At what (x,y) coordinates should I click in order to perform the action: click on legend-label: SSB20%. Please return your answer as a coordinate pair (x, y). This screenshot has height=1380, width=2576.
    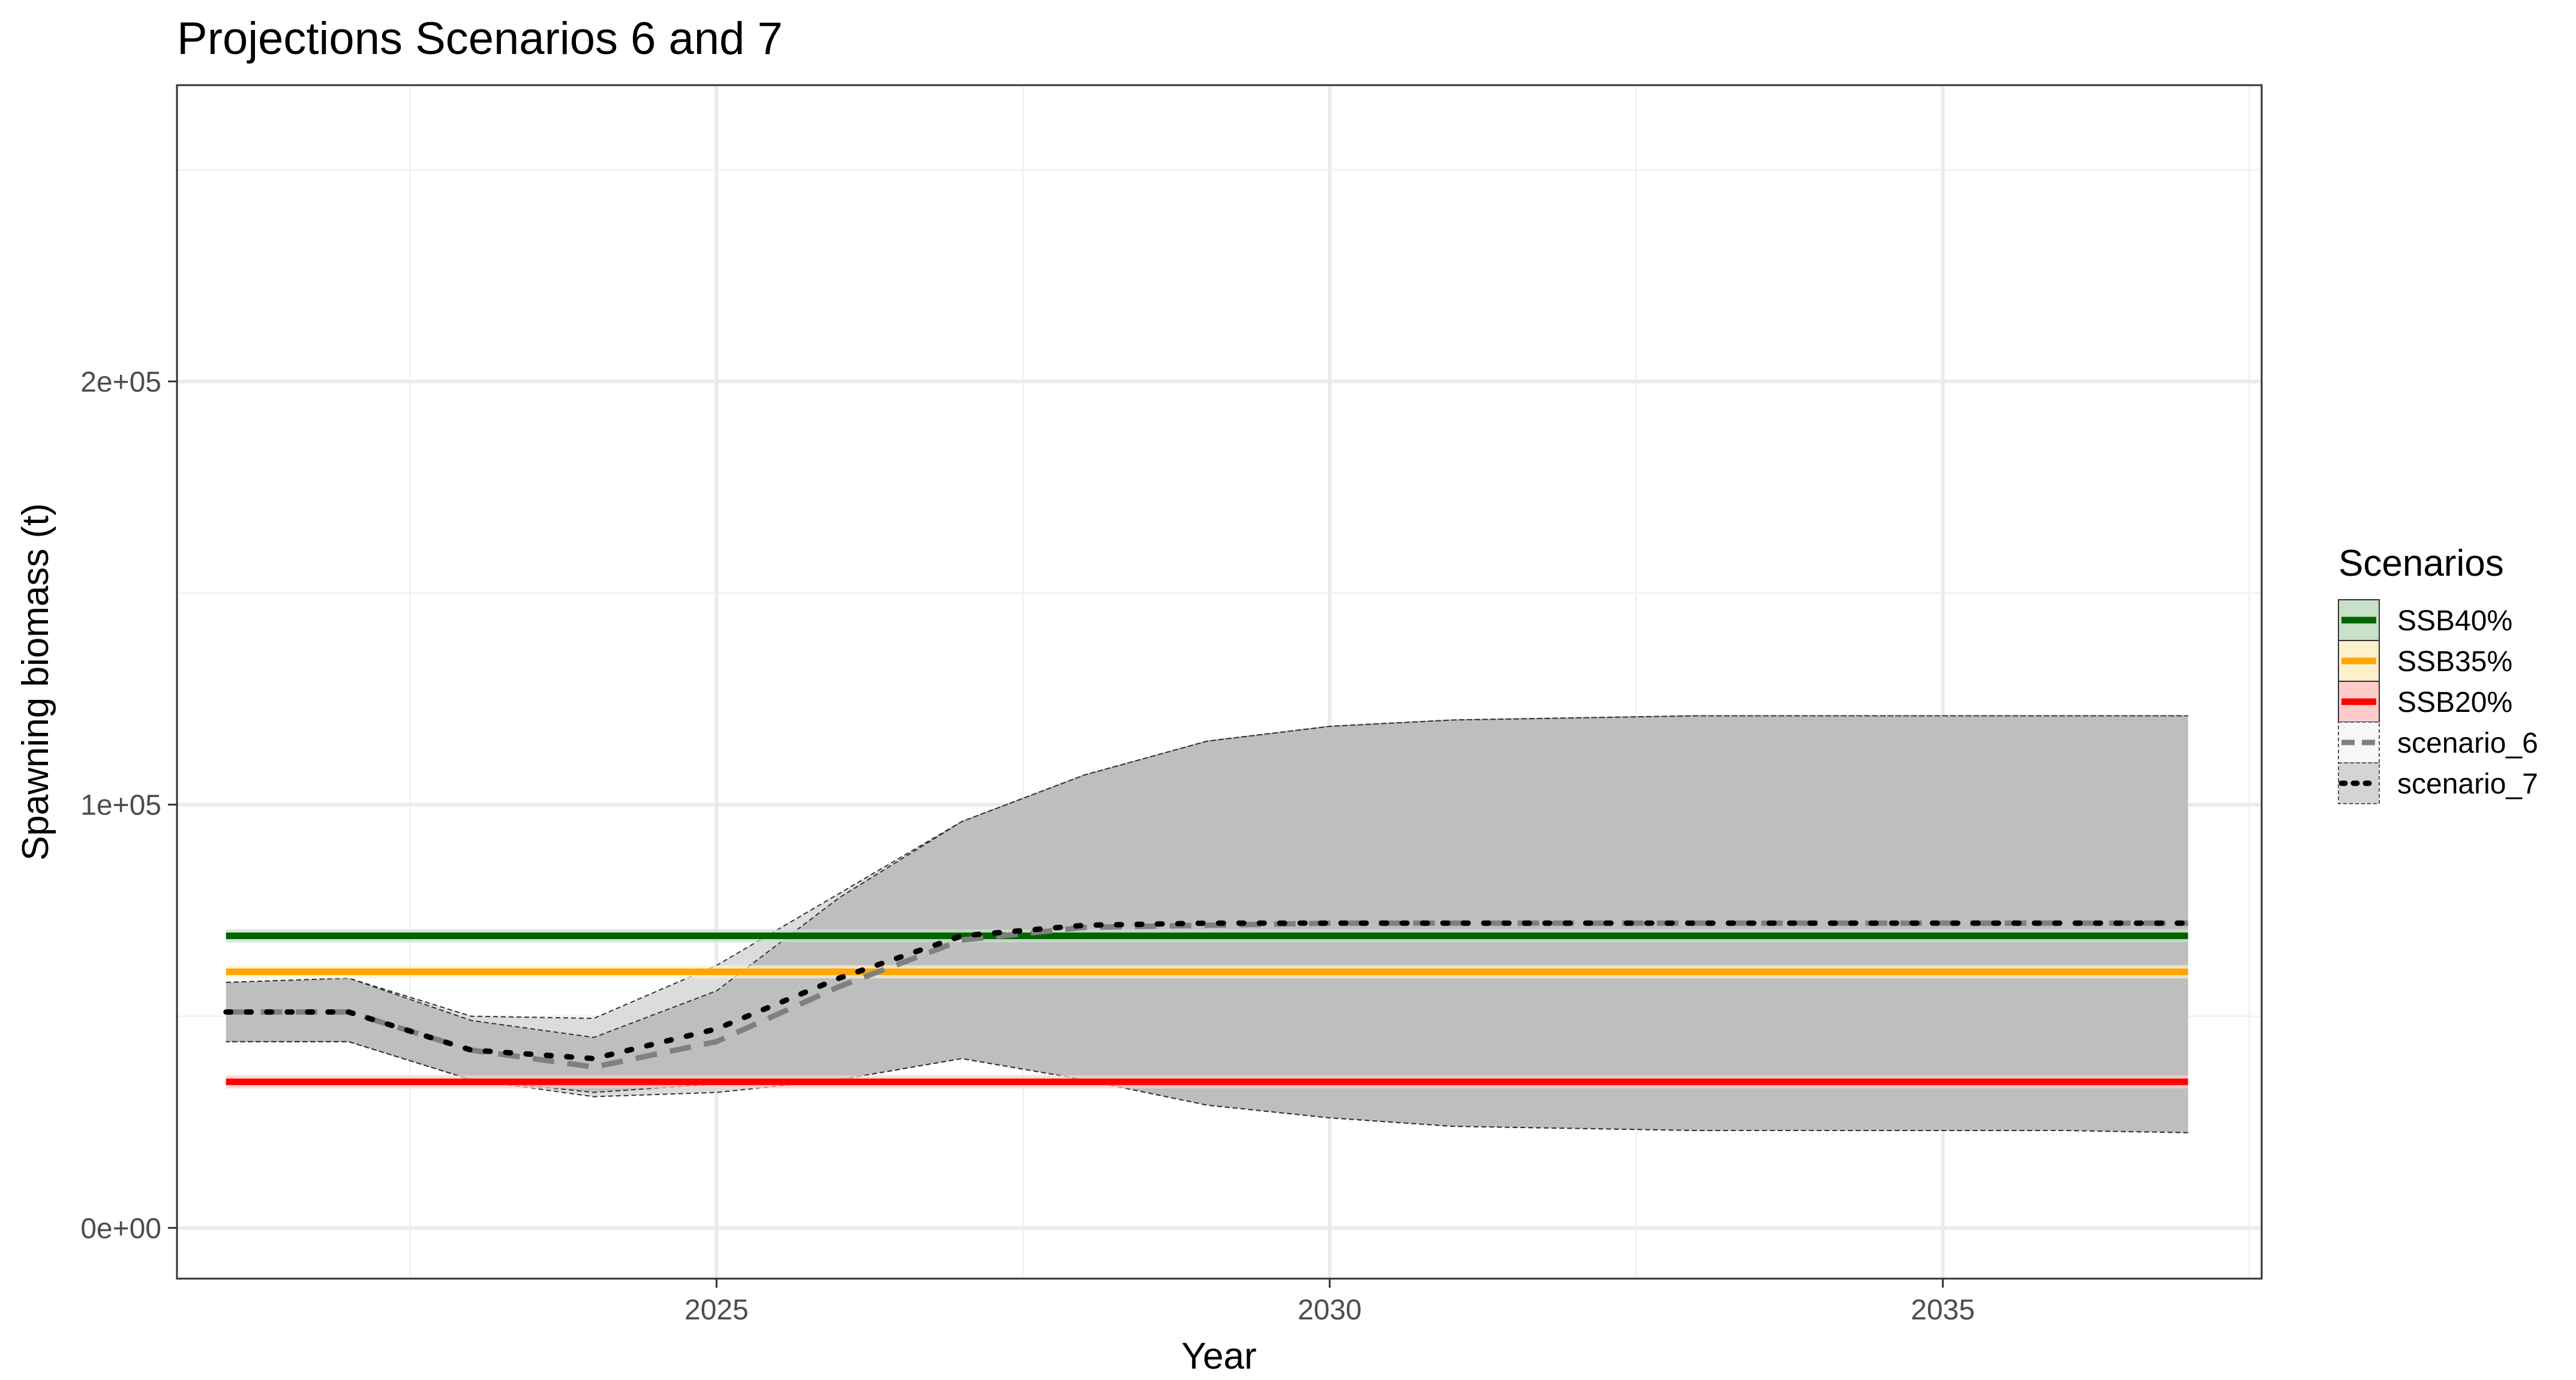
    Looking at the image, I should click on (2454, 702).